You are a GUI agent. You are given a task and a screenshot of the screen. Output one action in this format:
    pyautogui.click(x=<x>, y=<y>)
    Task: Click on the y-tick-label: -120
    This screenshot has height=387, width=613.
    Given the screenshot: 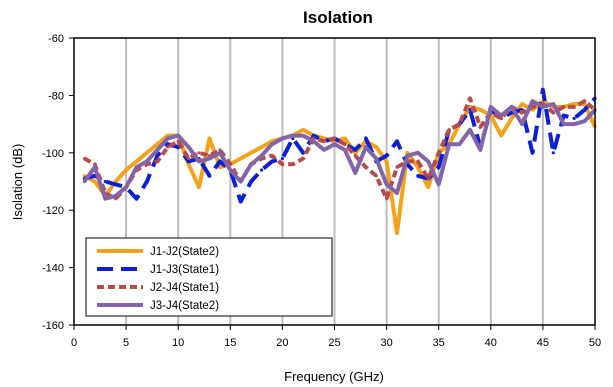 What is the action you would take?
    pyautogui.click(x=53, y=211)
    